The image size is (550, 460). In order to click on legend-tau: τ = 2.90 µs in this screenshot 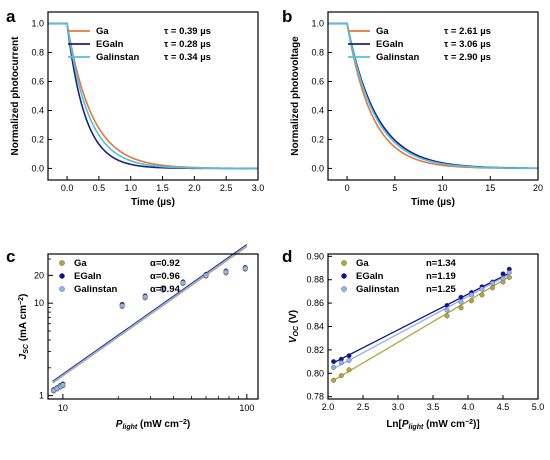, I will do `click(467, 57)`.